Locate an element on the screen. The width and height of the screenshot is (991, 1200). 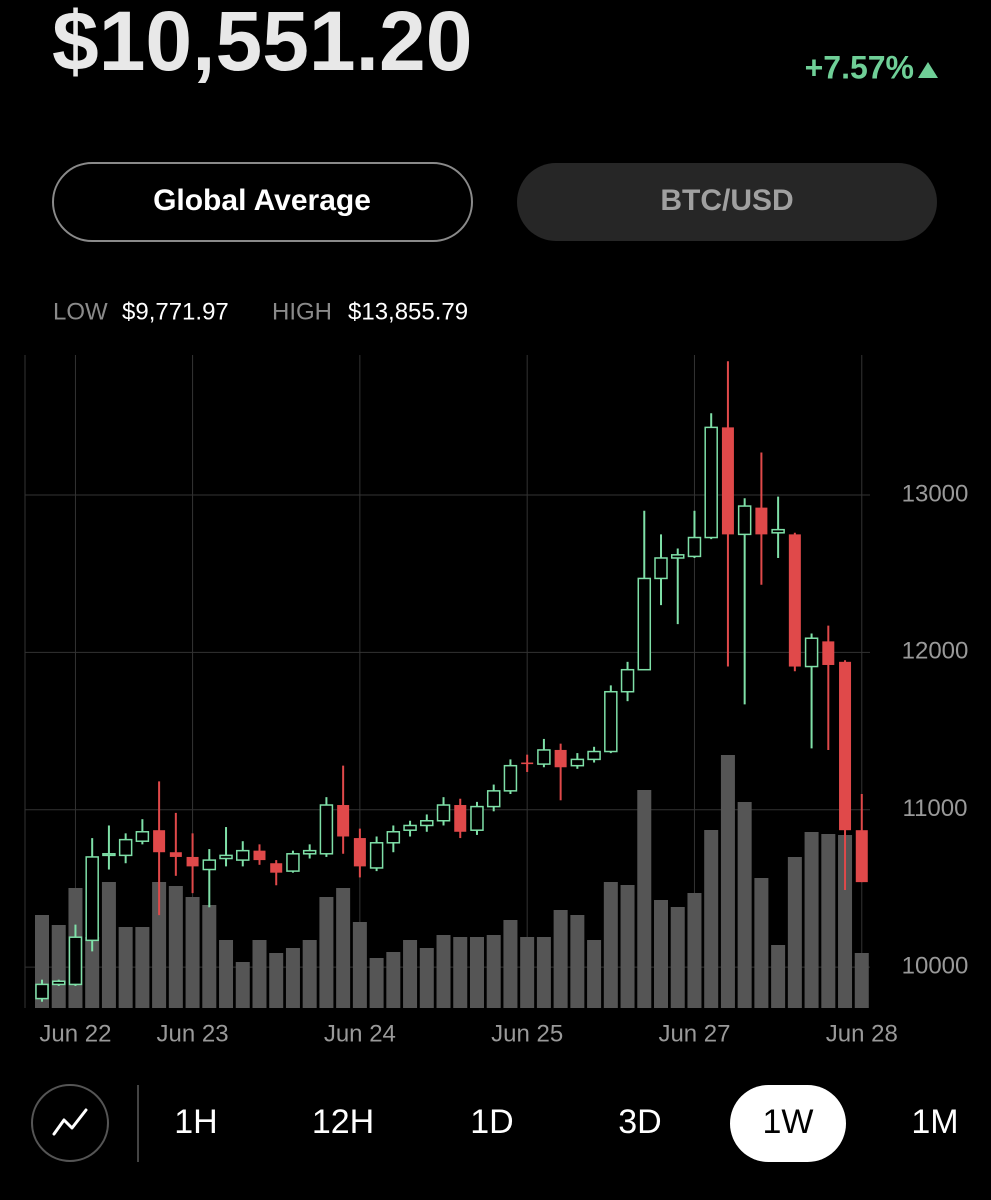
y-tick-label: 11000 is located at coordinates (935, 808).